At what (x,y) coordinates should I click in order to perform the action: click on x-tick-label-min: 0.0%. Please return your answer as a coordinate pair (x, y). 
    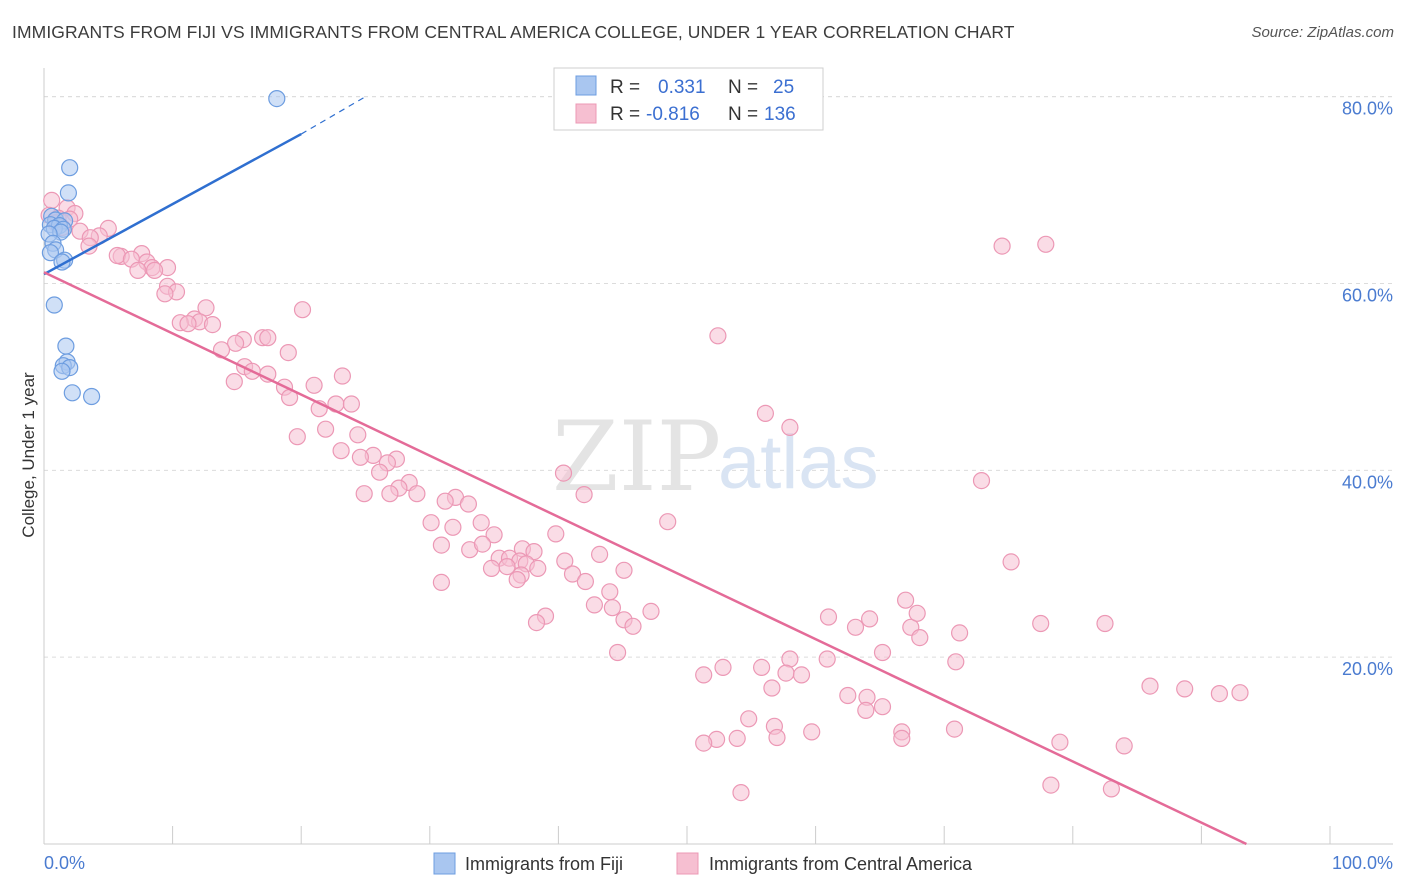
    Looking at the image, I should click on (64, 863).